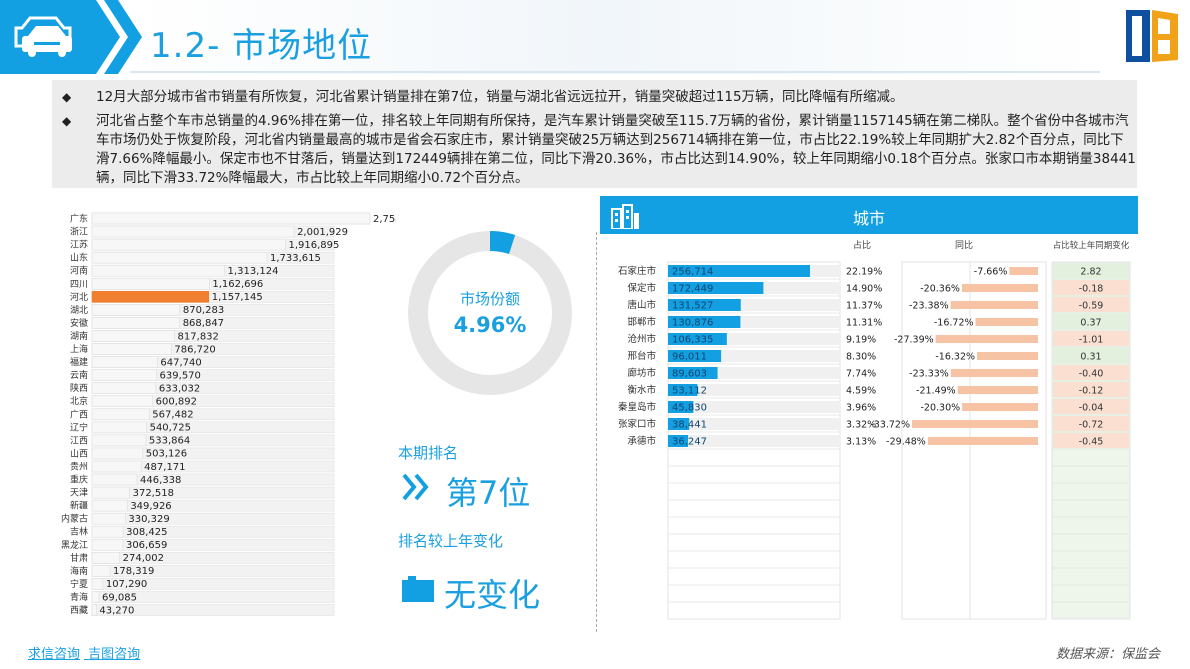 Image resolution: width=1190 pixels, height=669 pixels. Describe the element at coordinates (148, 519) in the screenshot. I see `province-value-label: 330,329` at that location.